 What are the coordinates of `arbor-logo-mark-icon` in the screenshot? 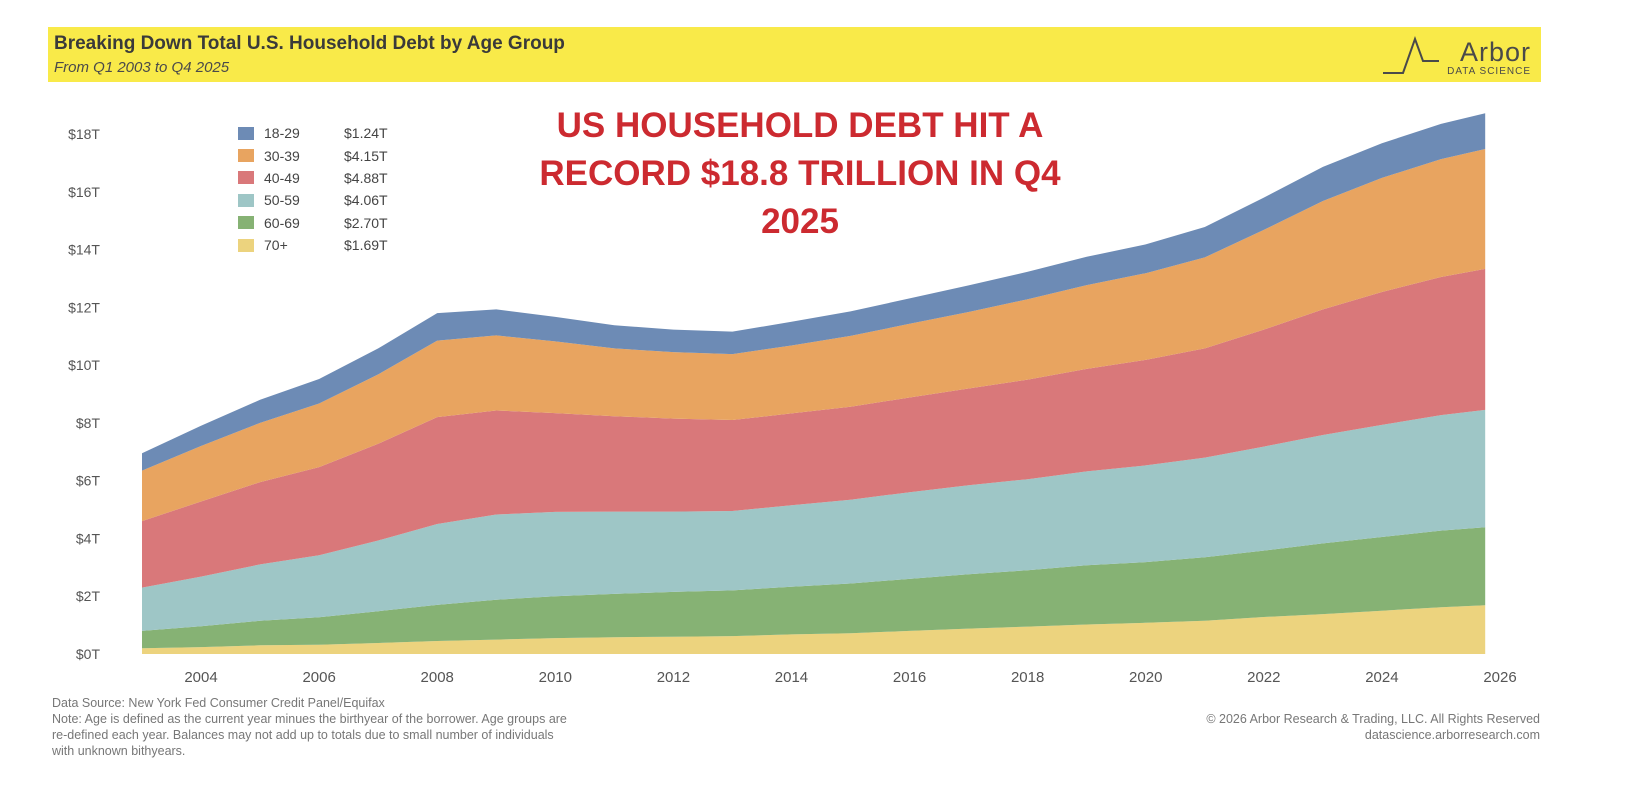 It's located at (1411, 55).